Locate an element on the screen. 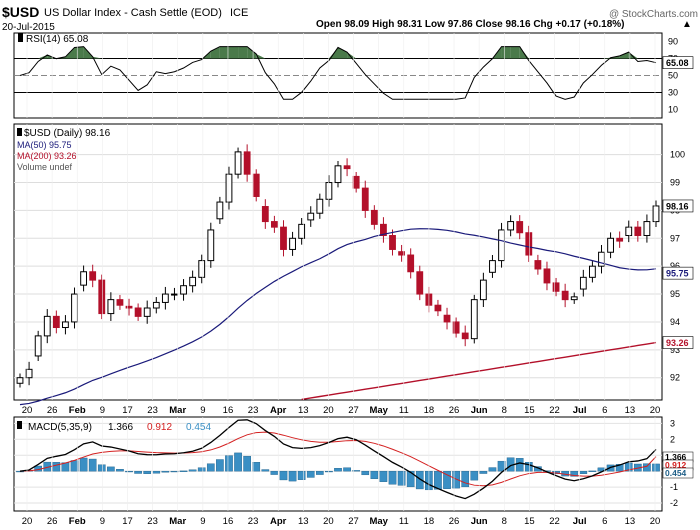 This screenshot has width=700, height=530. x-axis-label: 8 is located at coordinates (504, 521).